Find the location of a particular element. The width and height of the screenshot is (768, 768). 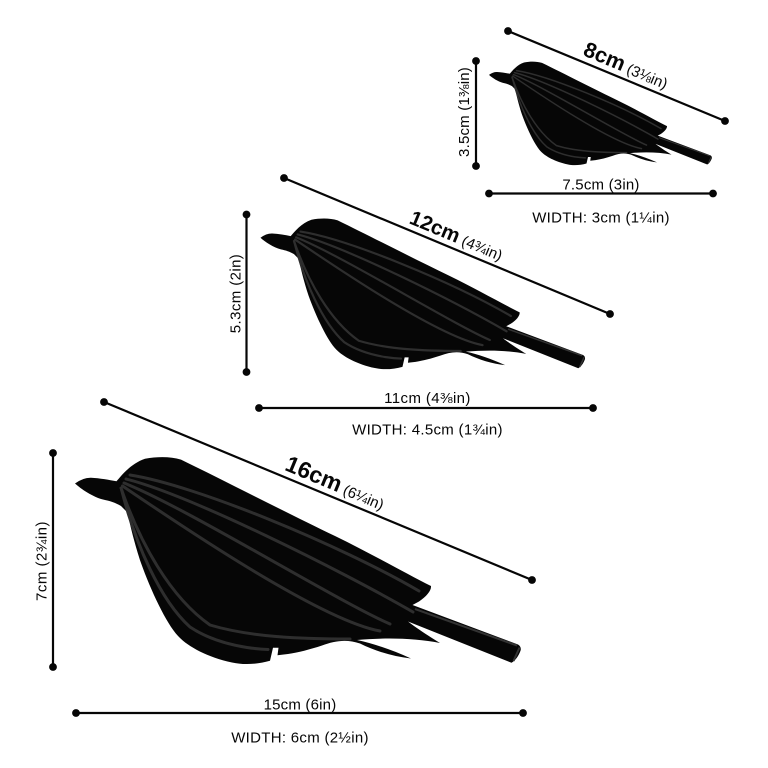

svg-text: WIDTH: 6cm (2½in) is located at coordinates (300, 738).